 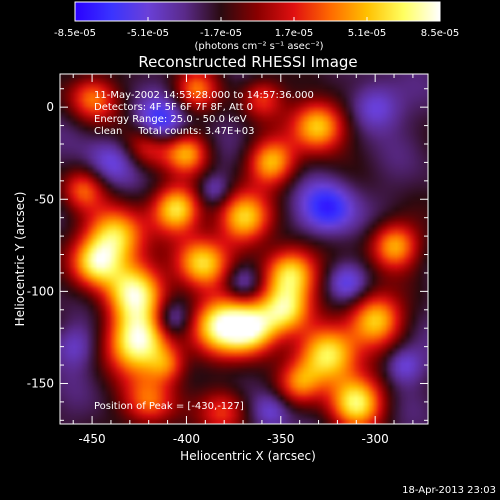 I want to click on y-tick-label: -100, so click(x=40, y=291).